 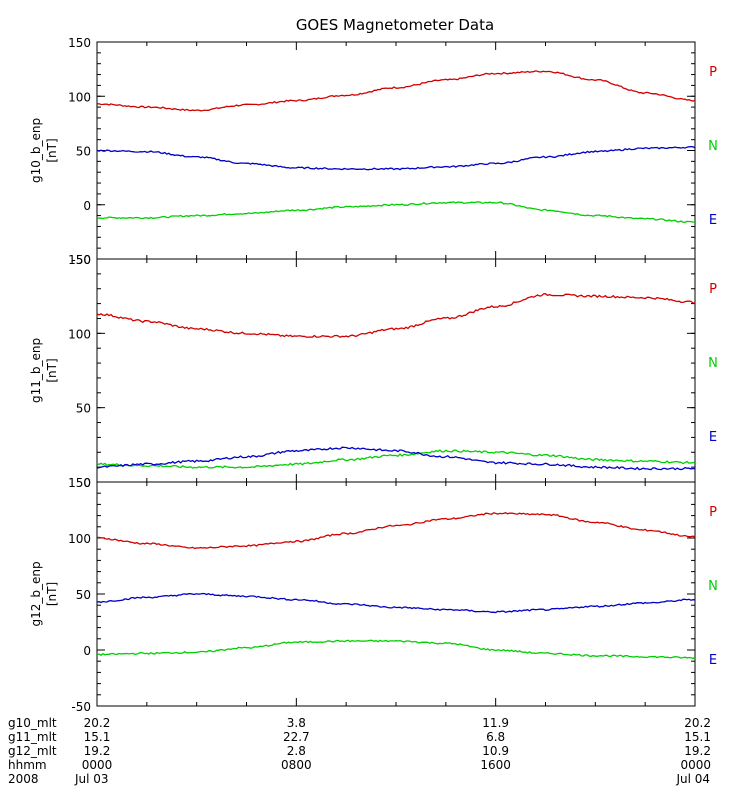 What do you see at coordinates (36, 370) in the screenshot?
I see `y-axis-label: g11_b_enp` at bounding box center [36, 370].